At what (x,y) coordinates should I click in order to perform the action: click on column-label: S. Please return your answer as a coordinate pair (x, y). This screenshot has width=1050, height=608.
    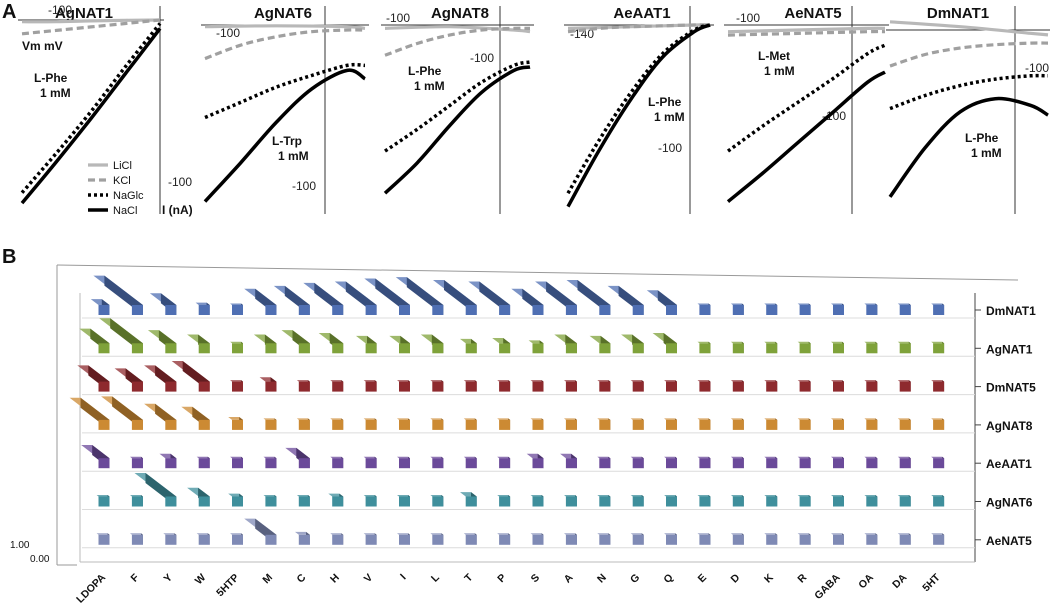
    Looking at the image, I should click on (535, 578).